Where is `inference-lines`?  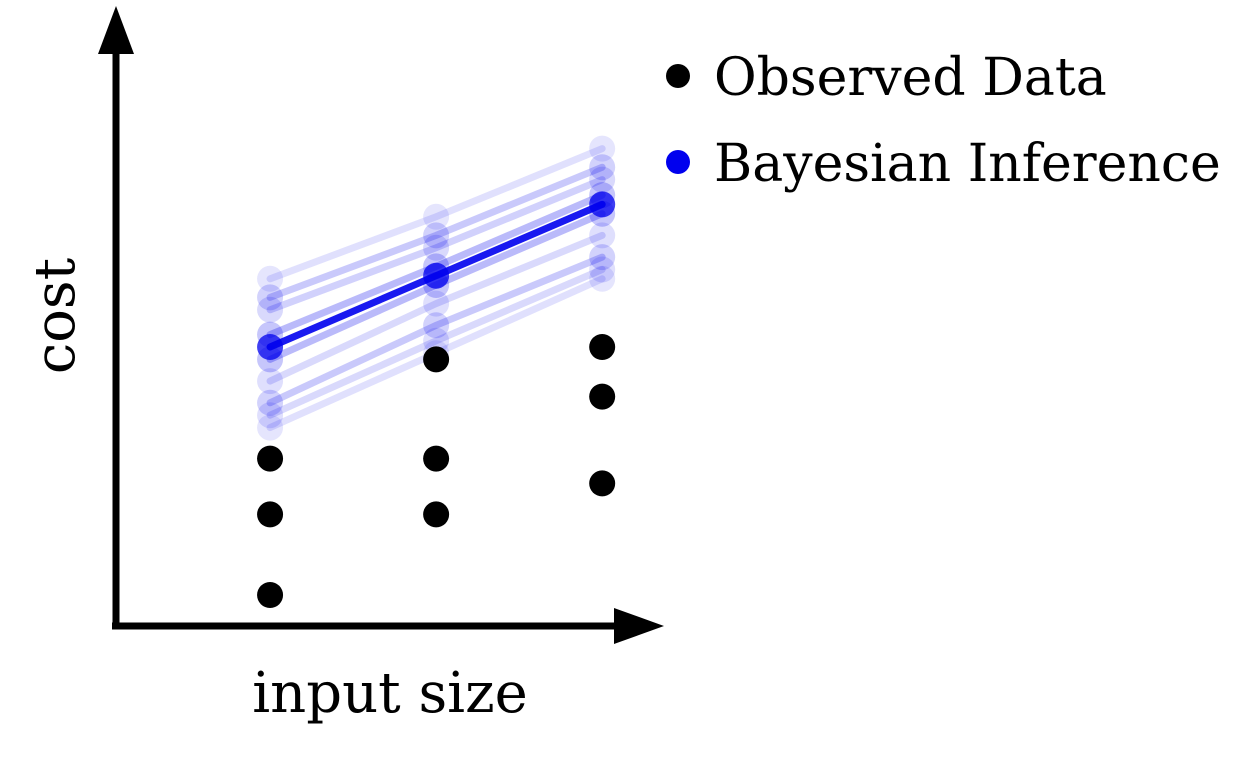
inference-lines is located at coordinates (436, 288).